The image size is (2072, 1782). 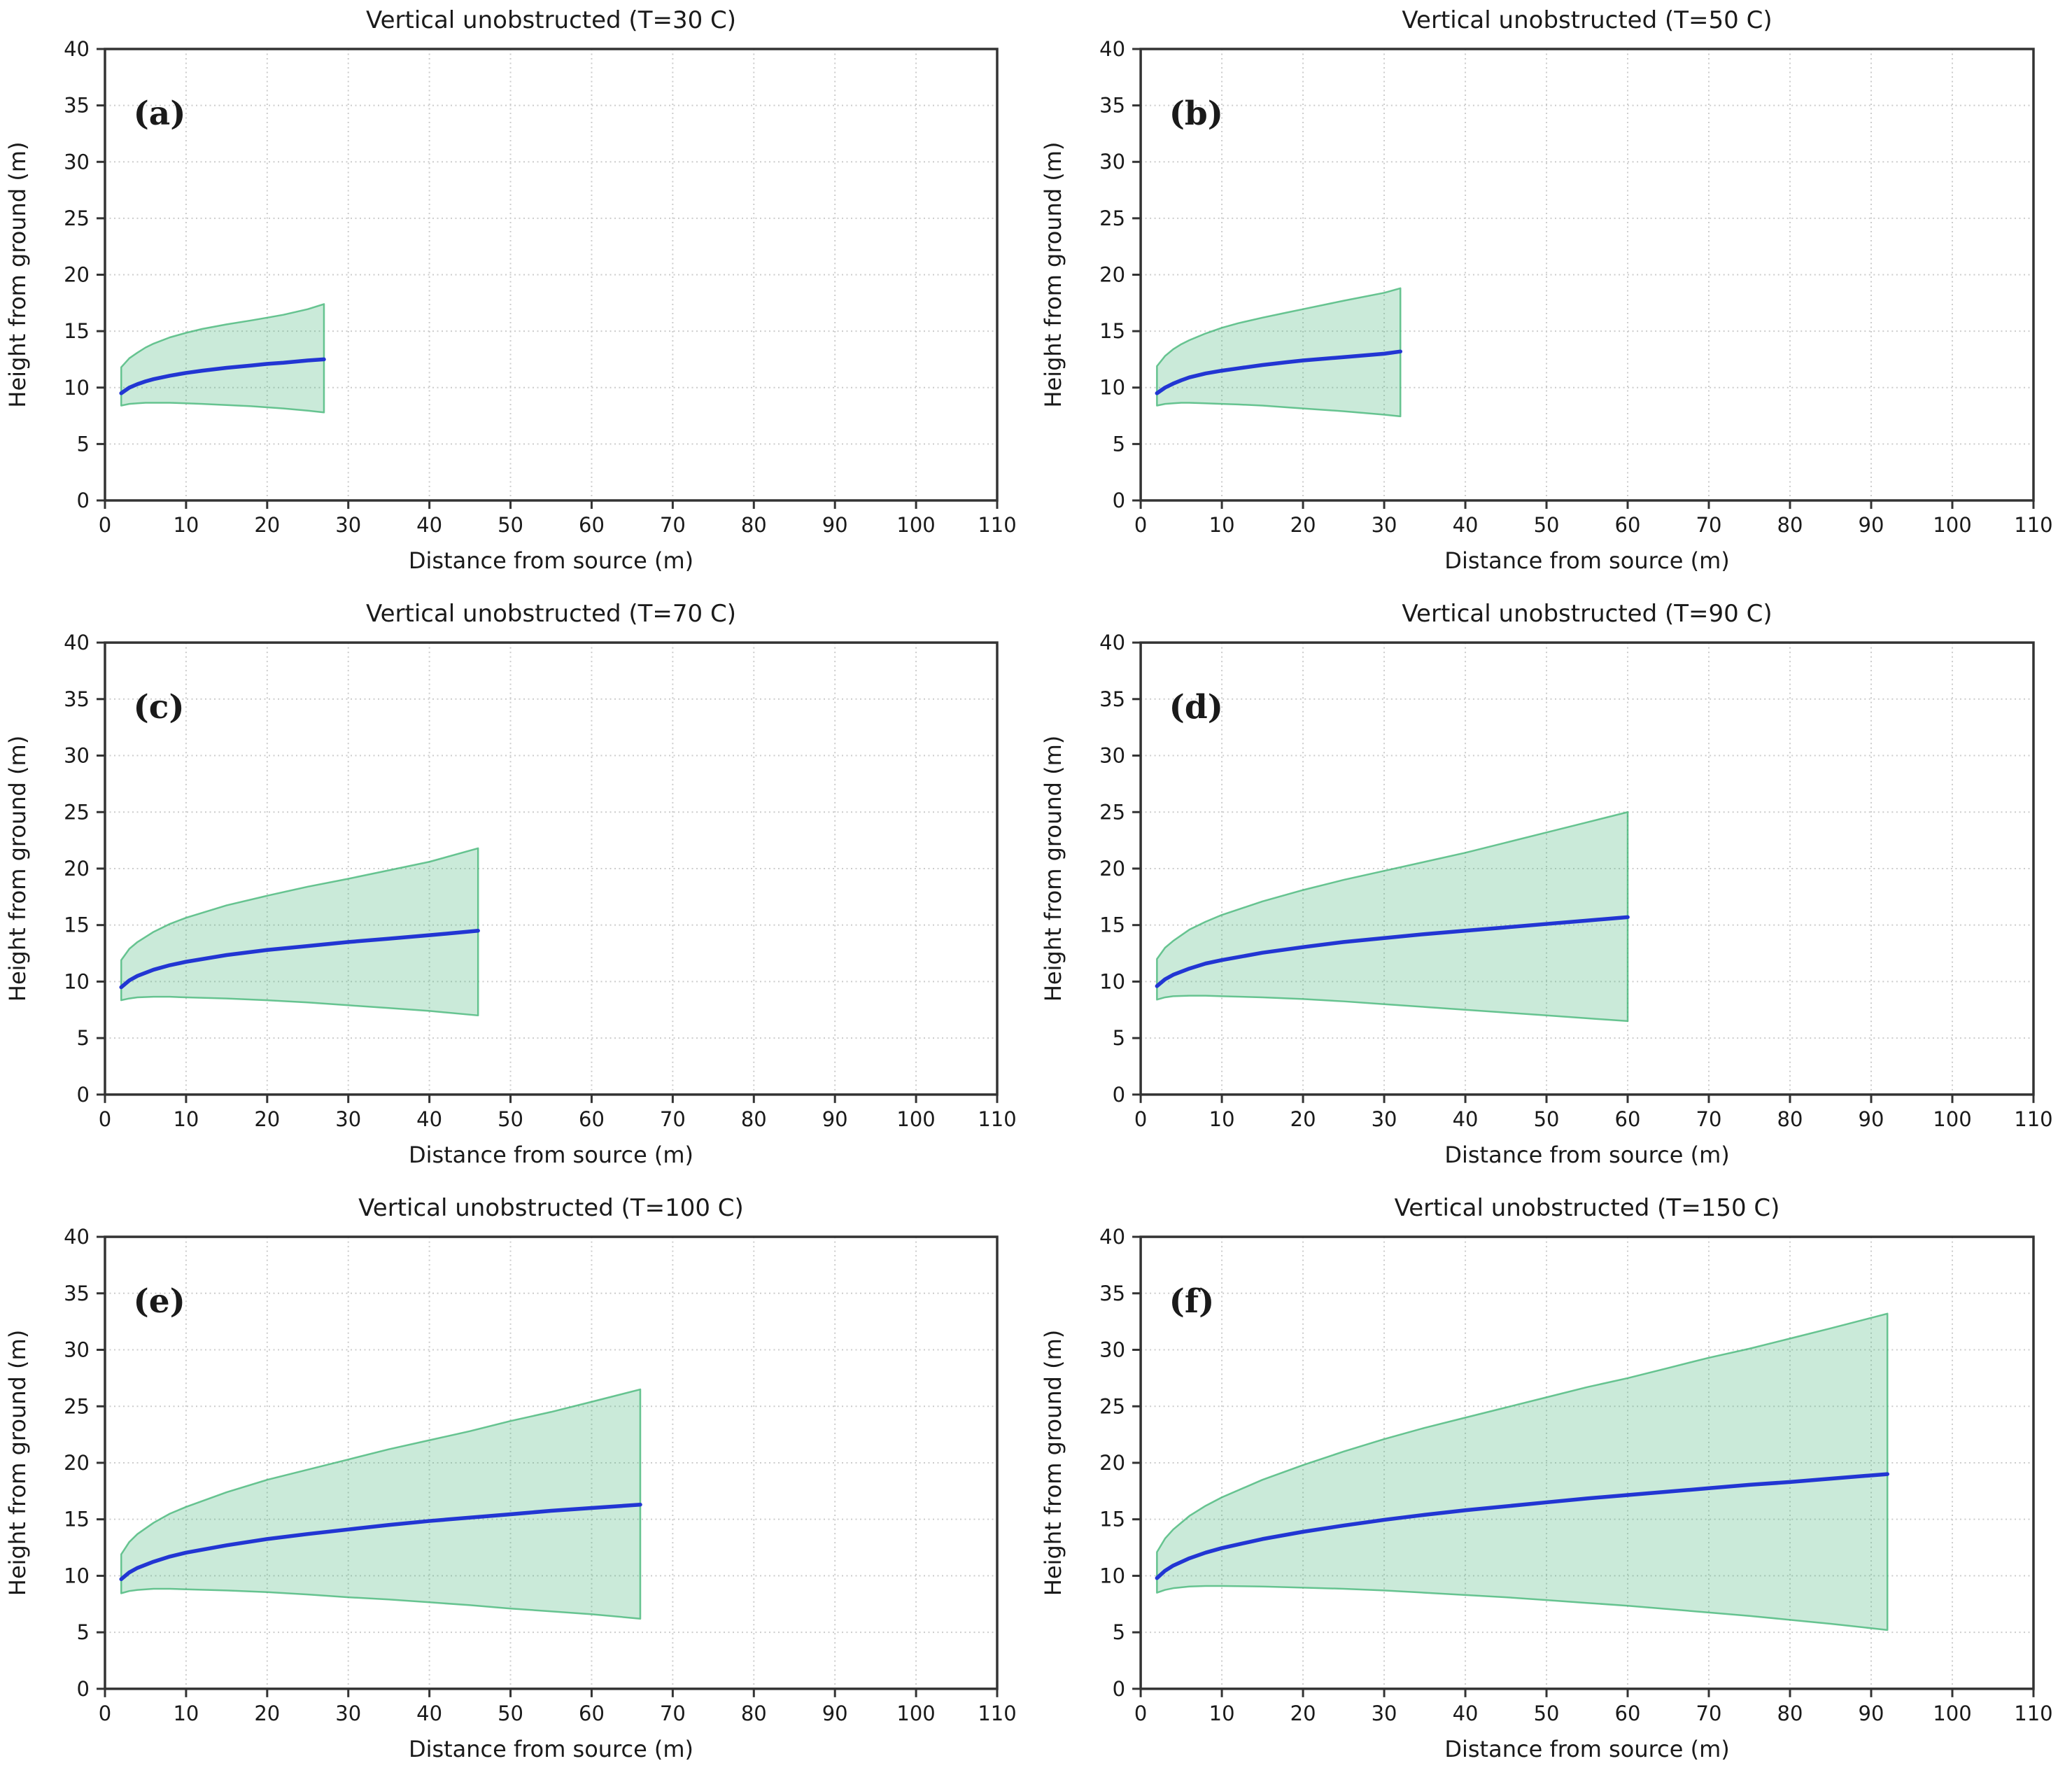 What do you see at coordinates (551, 614) in the screenshot?
I see `chart-title: Vertical unobstructed (T=70 C)` at bounding box center [551, 614].